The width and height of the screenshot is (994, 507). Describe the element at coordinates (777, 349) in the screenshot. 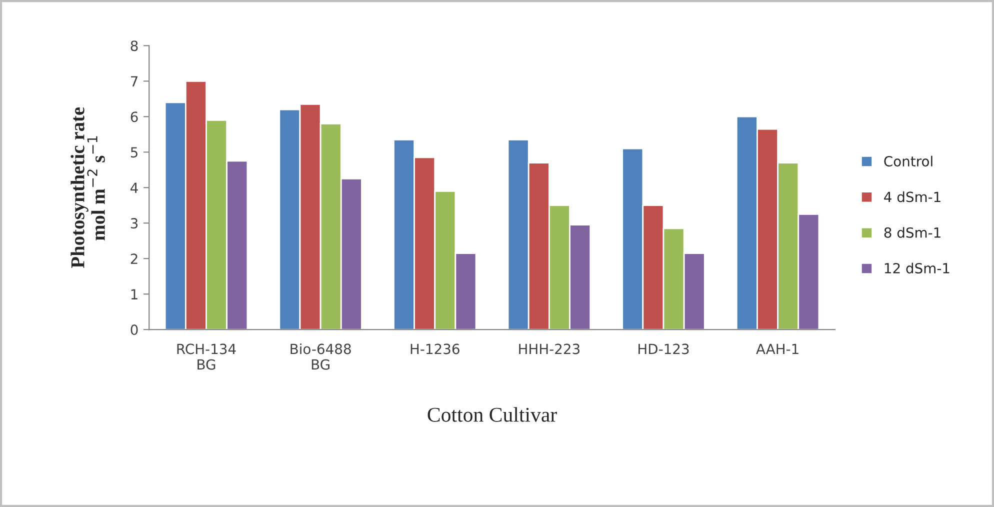

I see `x-tick-label: AAH-1` at that location.